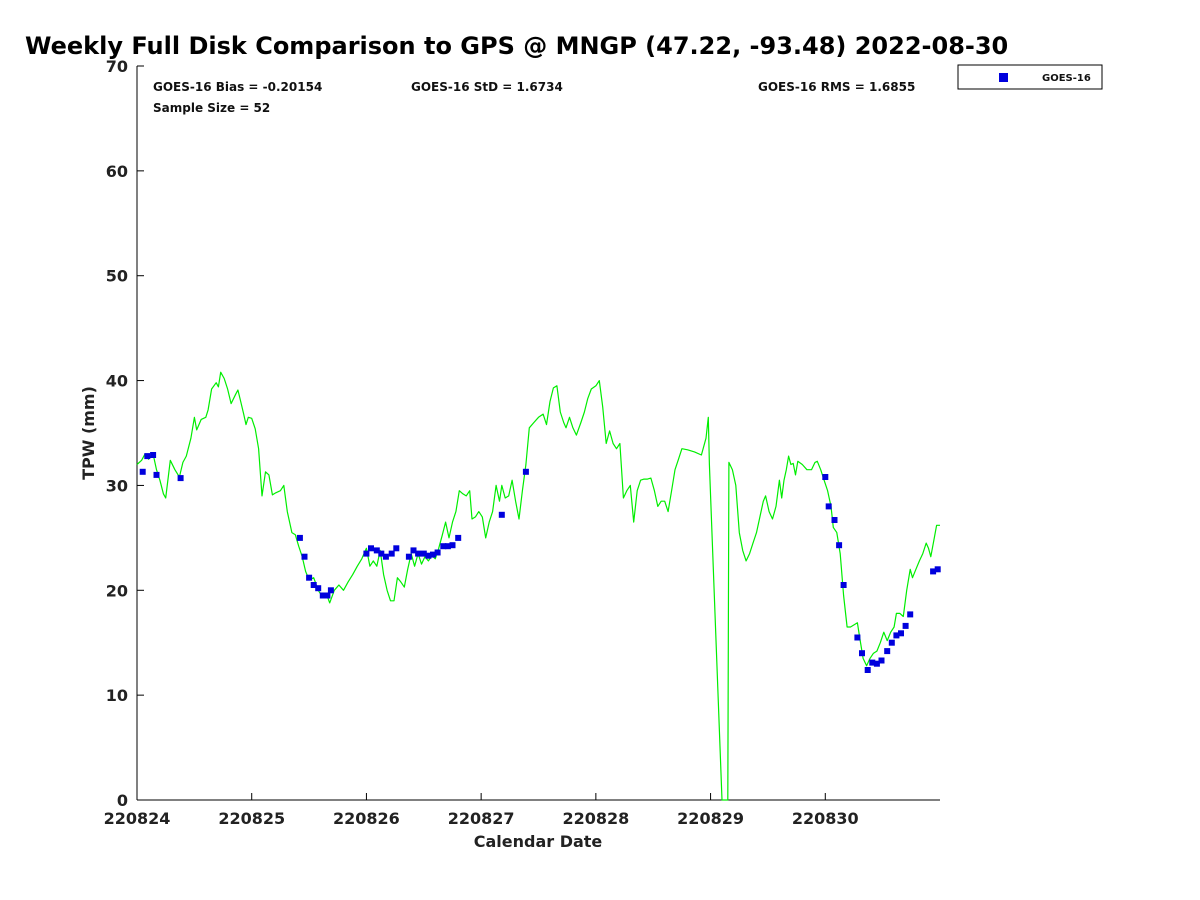  Describe the element at coordinates (710, 818) in the screenshot. I see `x-tick-label: 220829` at that location.